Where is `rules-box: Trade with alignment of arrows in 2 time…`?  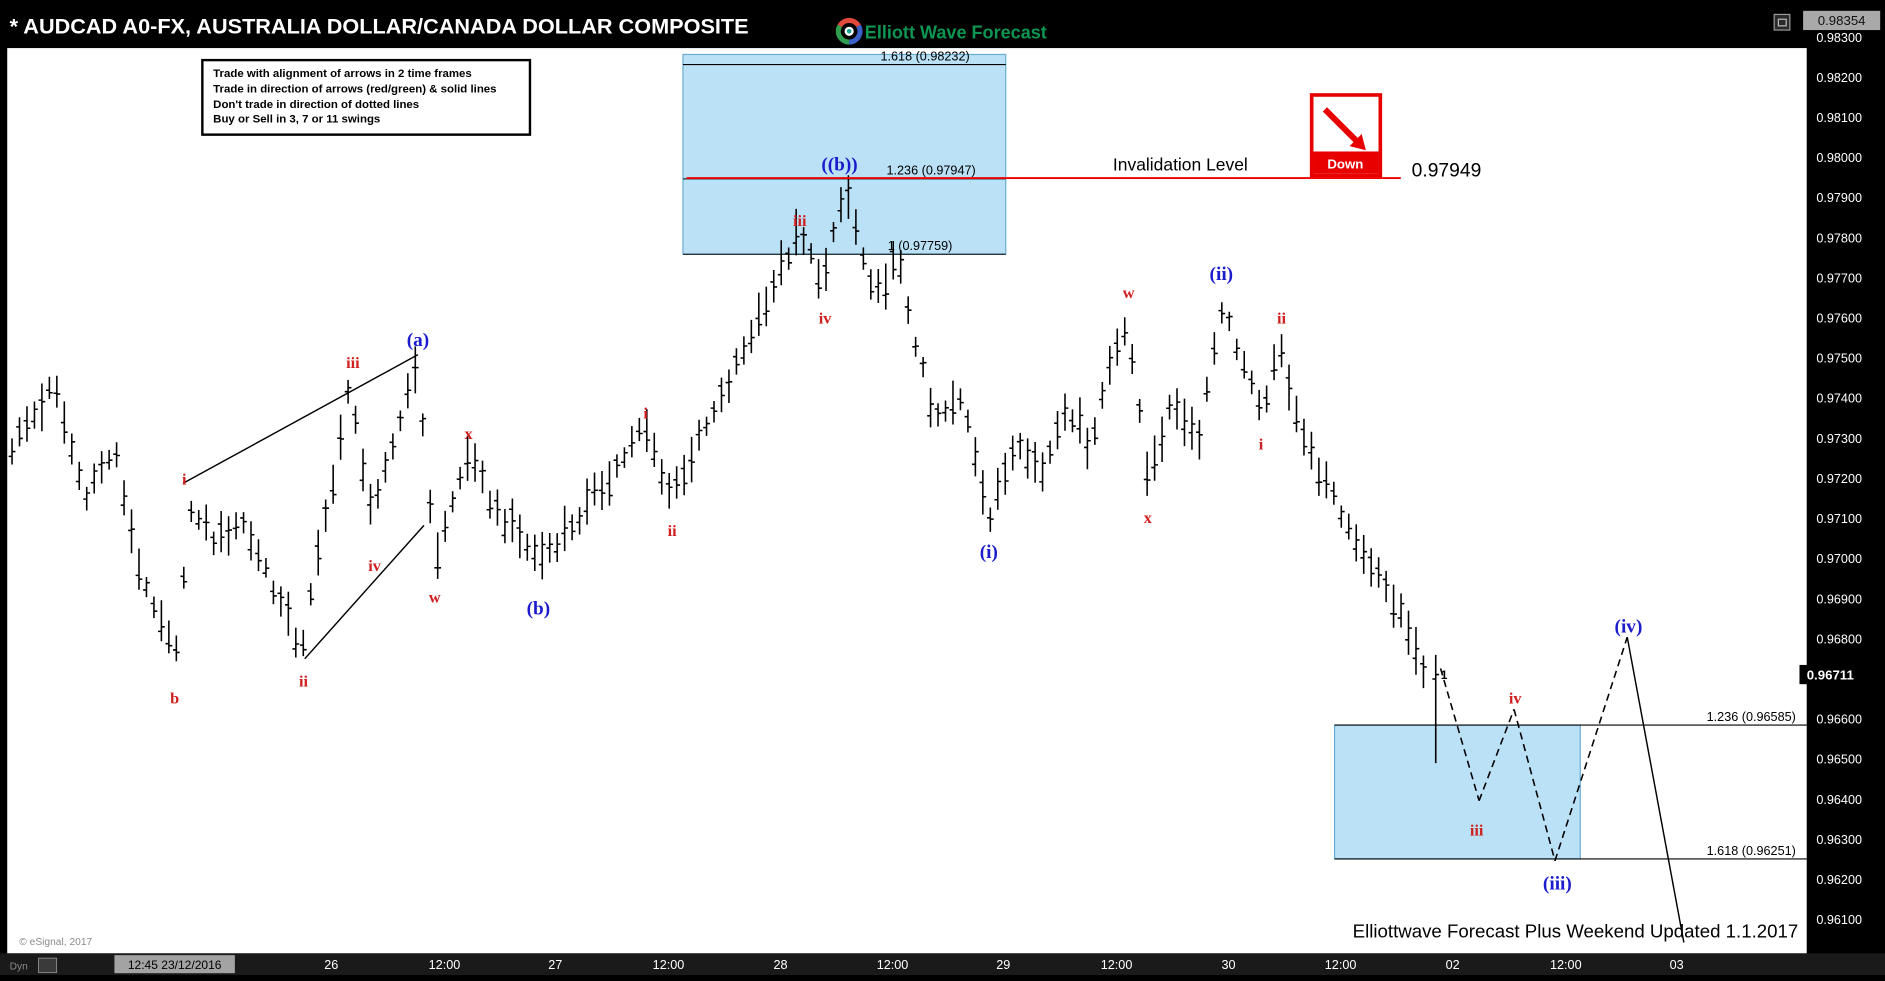
rules-box: Trade with alignment of arrows in 2 time… is located at coordinates (366, 97).